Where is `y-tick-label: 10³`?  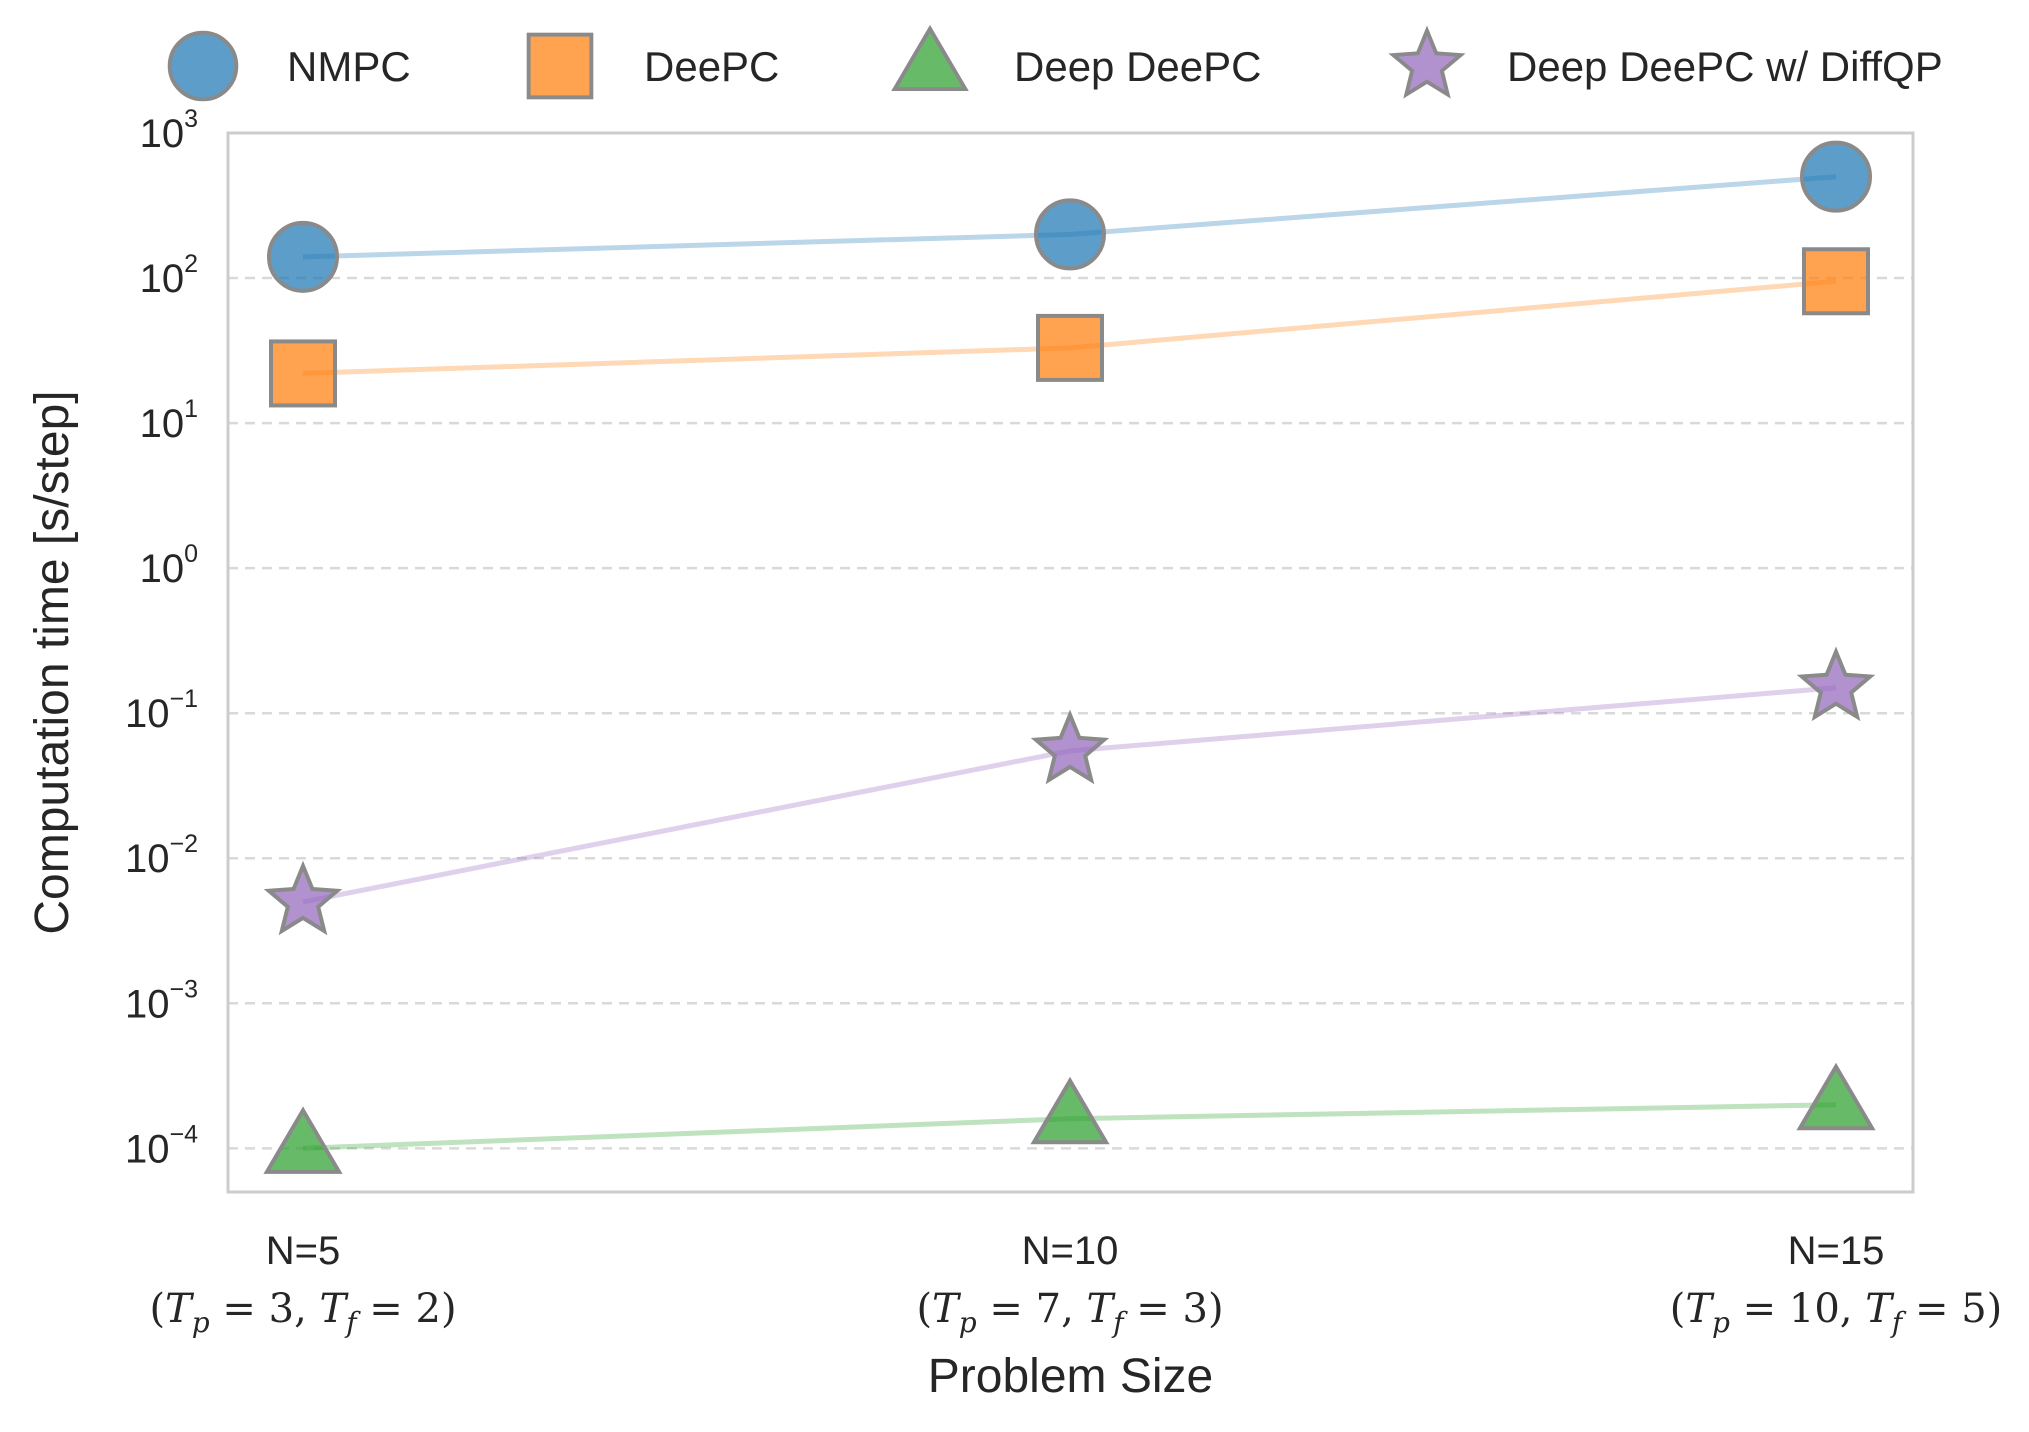
y-tick-label: 10³ is located at coordinates (169, 130).